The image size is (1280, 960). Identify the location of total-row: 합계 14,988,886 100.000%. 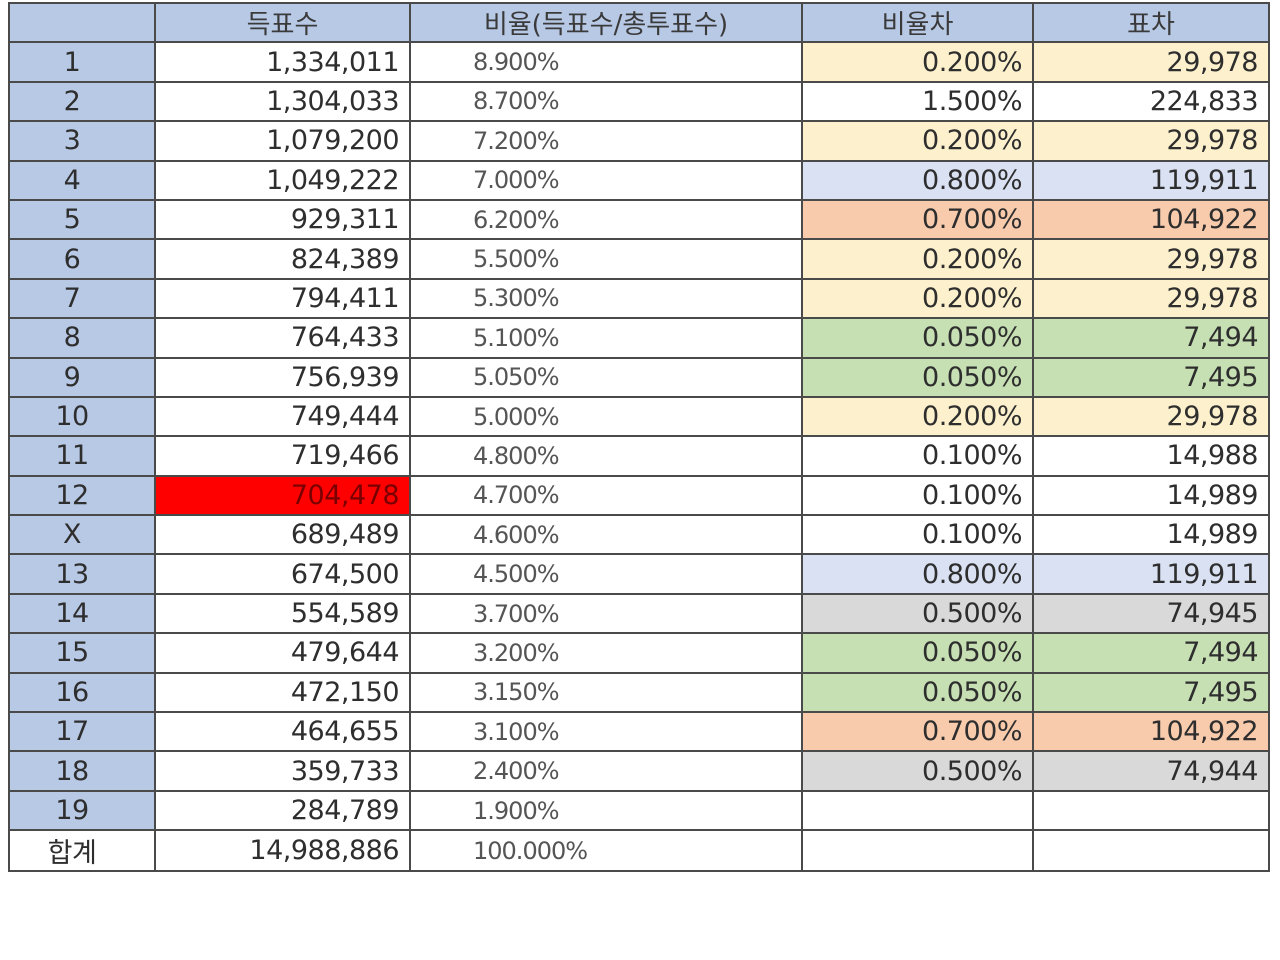
(639, 851).